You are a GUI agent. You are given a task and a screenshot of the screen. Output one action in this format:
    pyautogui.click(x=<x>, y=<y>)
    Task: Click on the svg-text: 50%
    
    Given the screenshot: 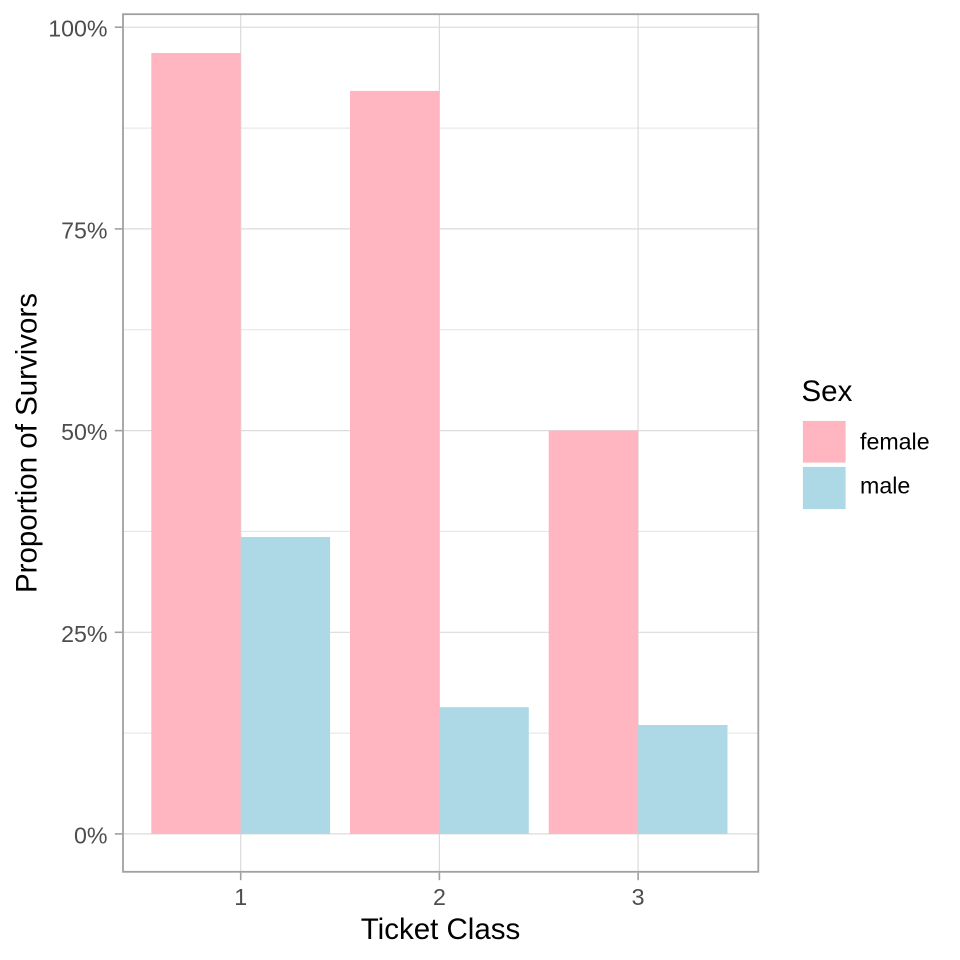 What is the action you would take?
    pyautogui.click(x=84, y=432)
    